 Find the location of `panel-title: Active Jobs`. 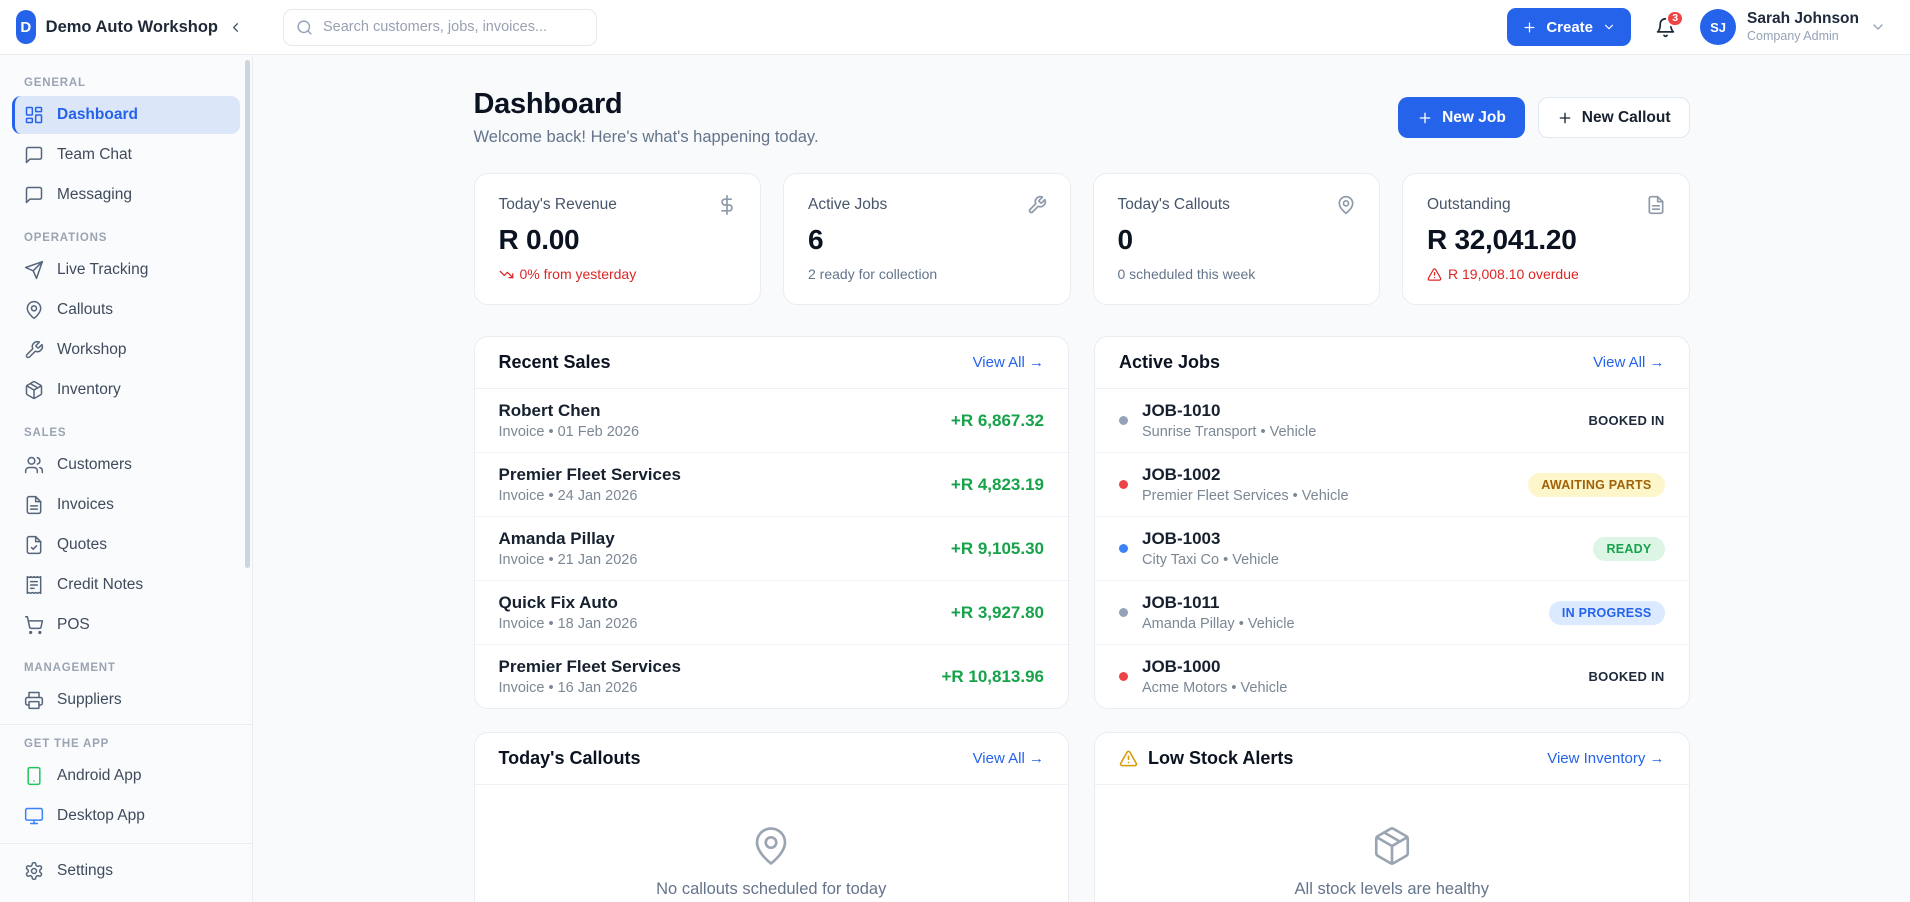

panel-title: Active Jobs is located at coordinates (1170, 362).